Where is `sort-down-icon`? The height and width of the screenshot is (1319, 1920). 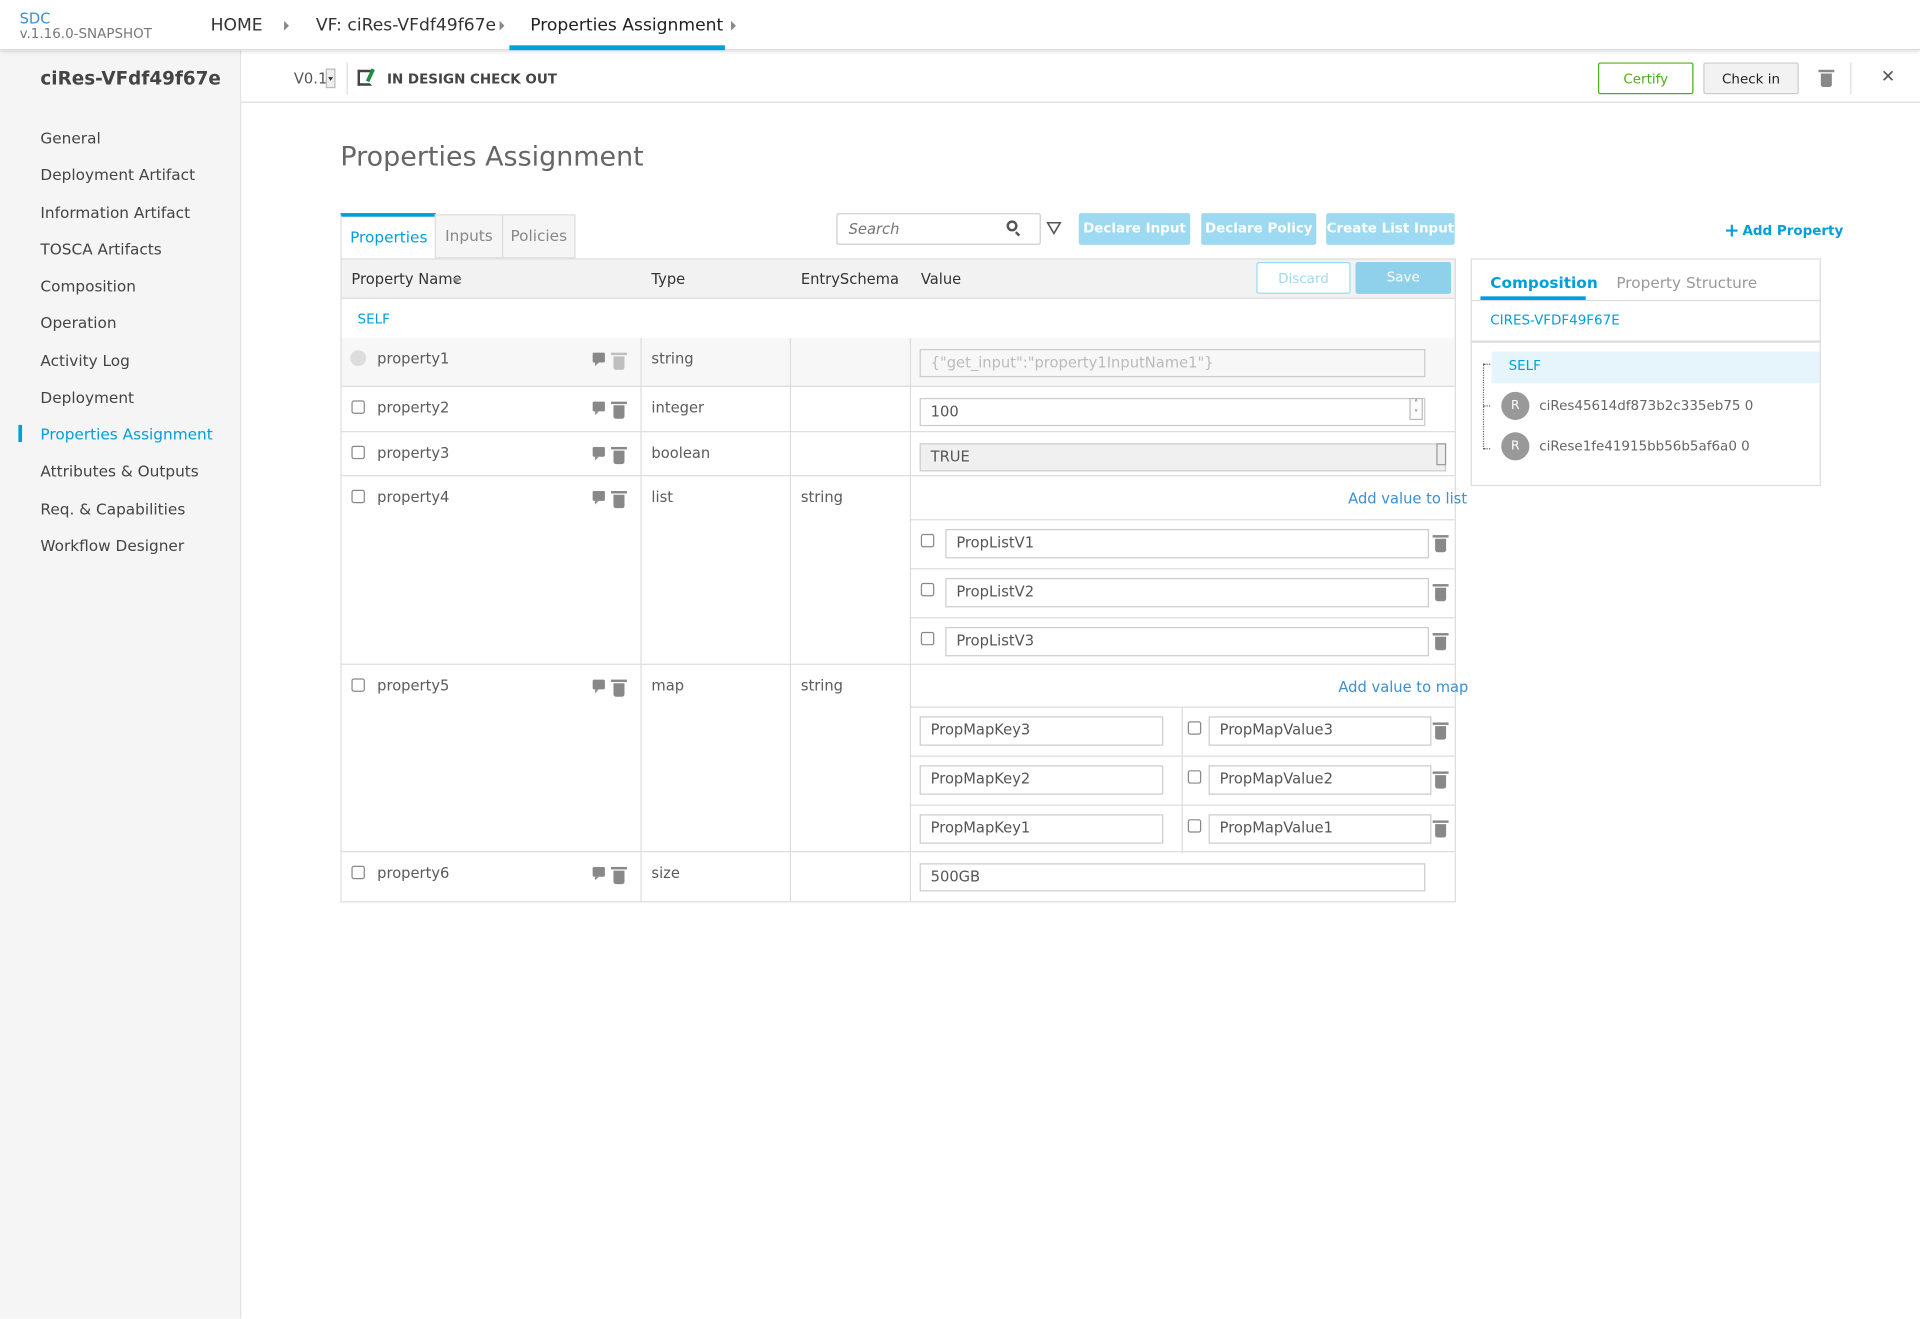
sort-down-icon is located at coordinates (456, 280).